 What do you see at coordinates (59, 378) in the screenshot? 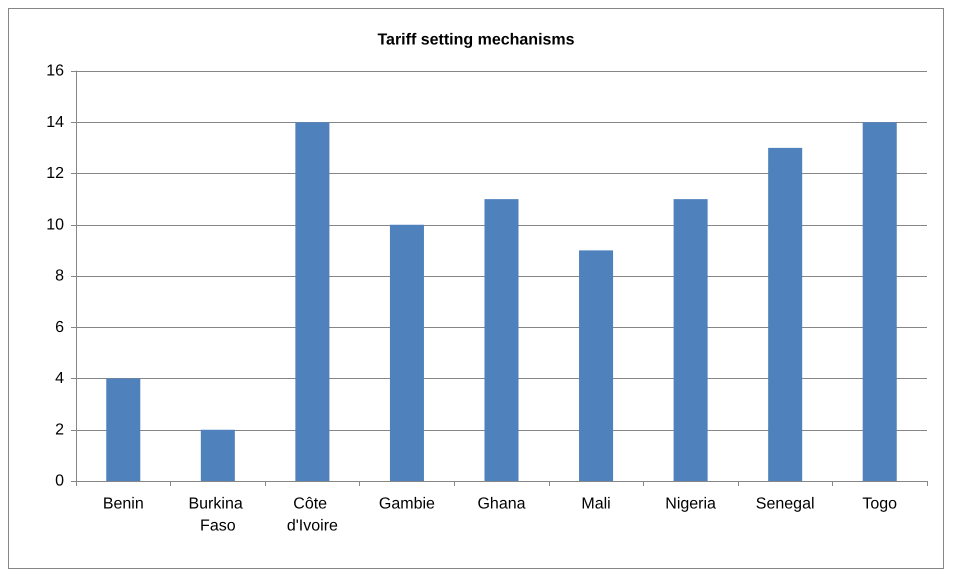
I see `y-tick-label: 4` at bounding box center [59, 378].